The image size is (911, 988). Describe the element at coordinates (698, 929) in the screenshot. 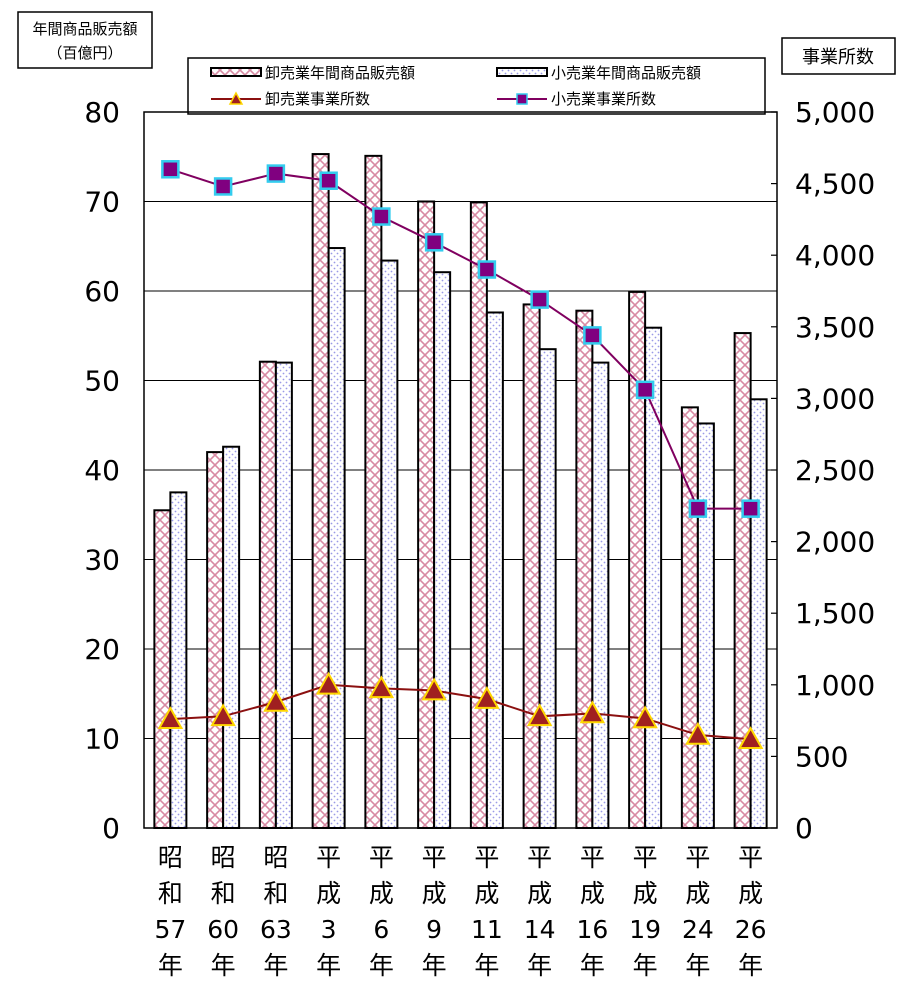

I see `x-tick-label-part: 24` at that location.